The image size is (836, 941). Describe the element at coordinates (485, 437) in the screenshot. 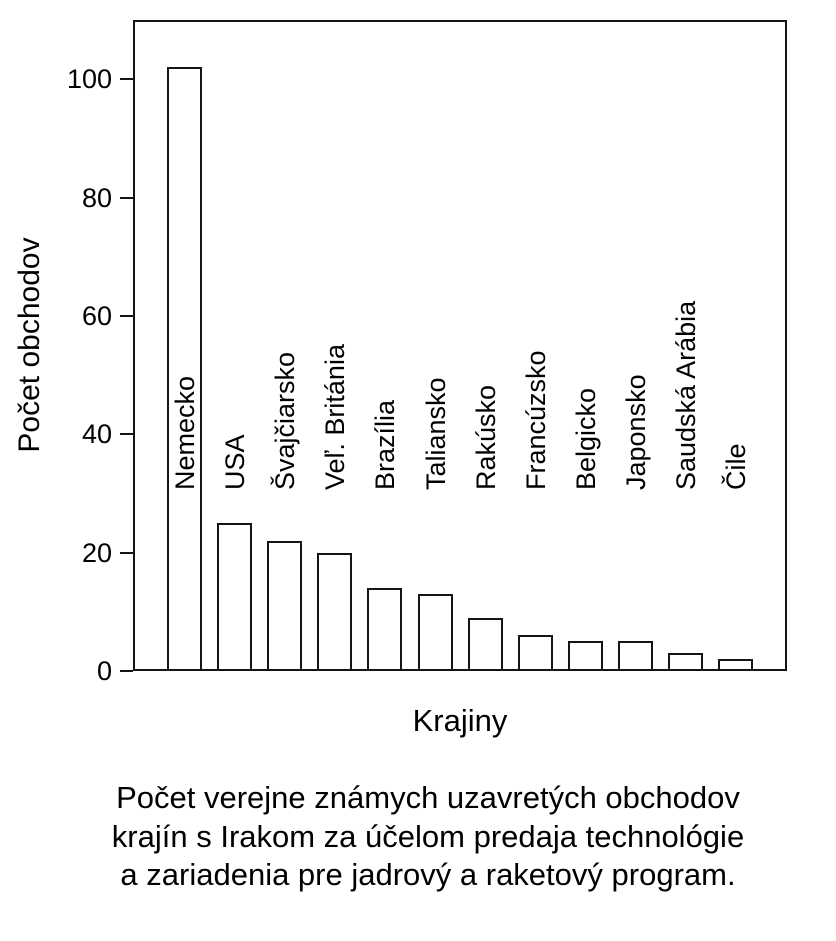

I see `bar-category-label: Rakúsko` at that location.